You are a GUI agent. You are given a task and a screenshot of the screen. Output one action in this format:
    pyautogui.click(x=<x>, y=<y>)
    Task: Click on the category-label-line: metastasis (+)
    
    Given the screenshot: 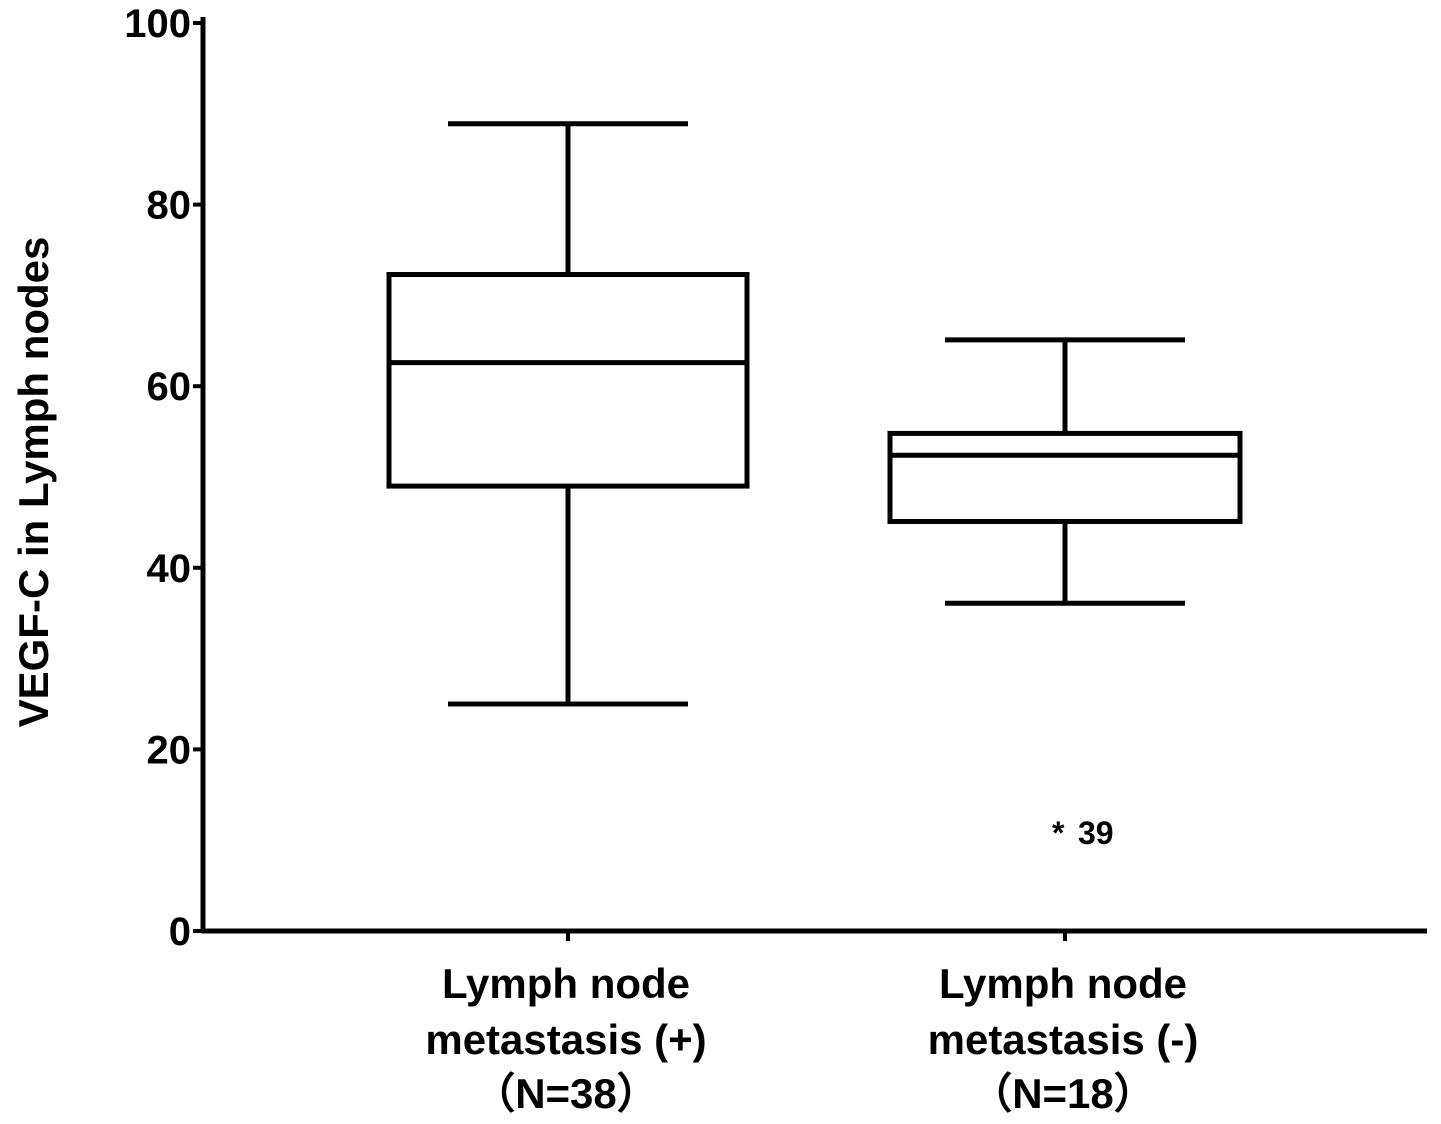 What is the action you would take?
    pyautogui.click(x=565, y=1039)
    